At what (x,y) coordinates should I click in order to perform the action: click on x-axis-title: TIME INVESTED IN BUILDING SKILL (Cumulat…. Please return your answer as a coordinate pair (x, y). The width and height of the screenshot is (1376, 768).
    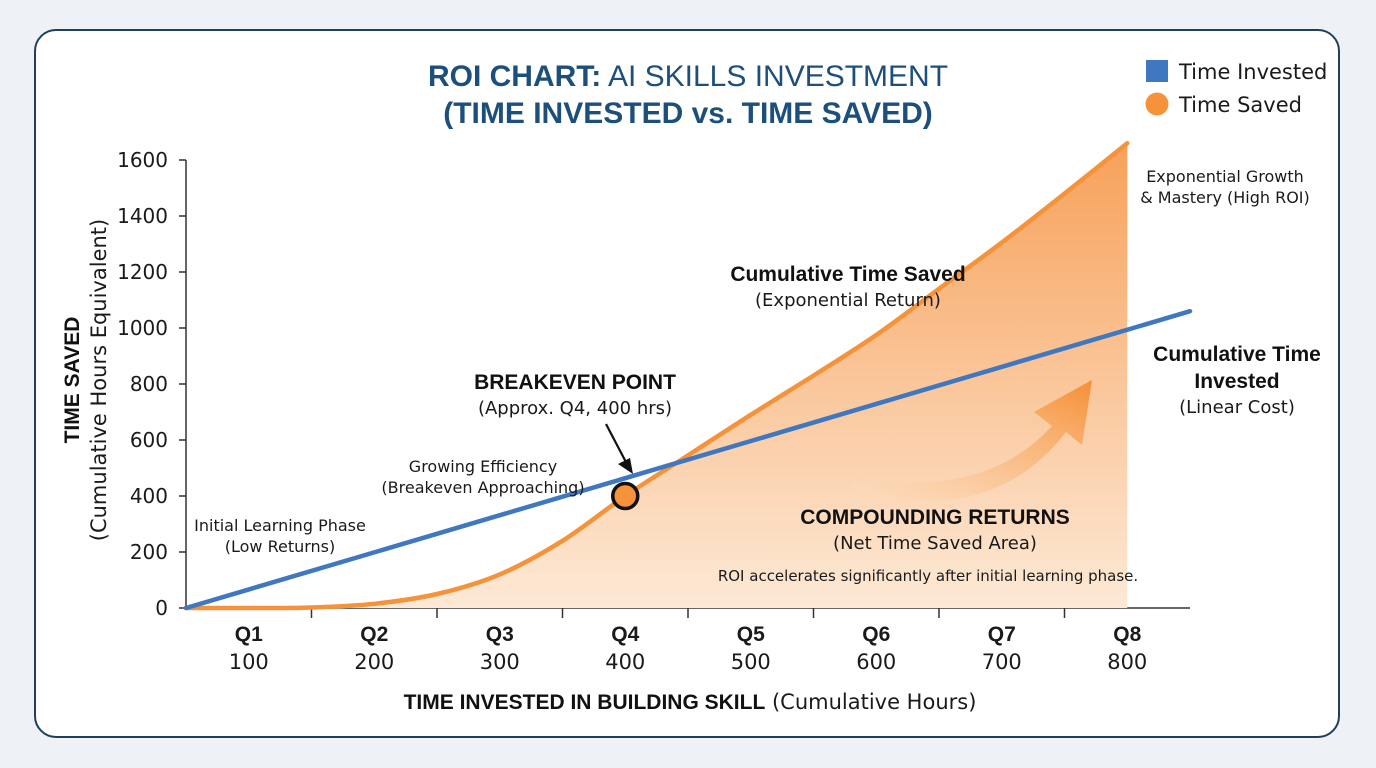
    Looking at the image, I should click on (690, 702).